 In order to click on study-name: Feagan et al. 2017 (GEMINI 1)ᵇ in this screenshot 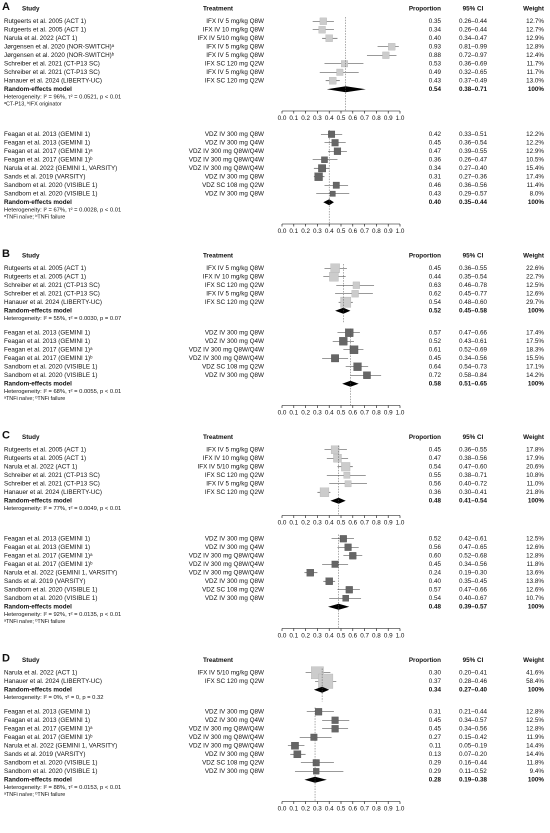, I will do `click(48, 564)`.